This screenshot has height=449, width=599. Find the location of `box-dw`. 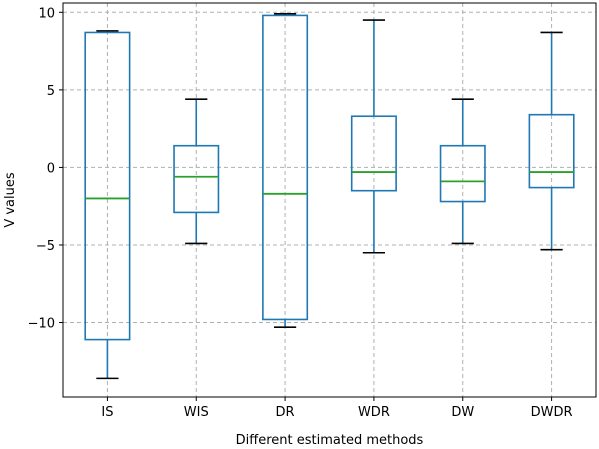

box-dw is located at coordinates (462, 171).